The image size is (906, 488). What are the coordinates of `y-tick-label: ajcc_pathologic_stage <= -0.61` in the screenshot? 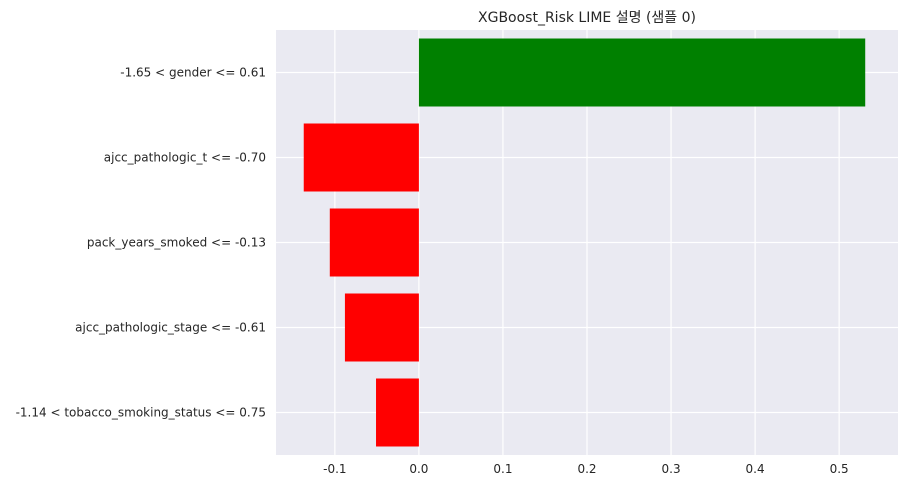 It's located at (170, 328).